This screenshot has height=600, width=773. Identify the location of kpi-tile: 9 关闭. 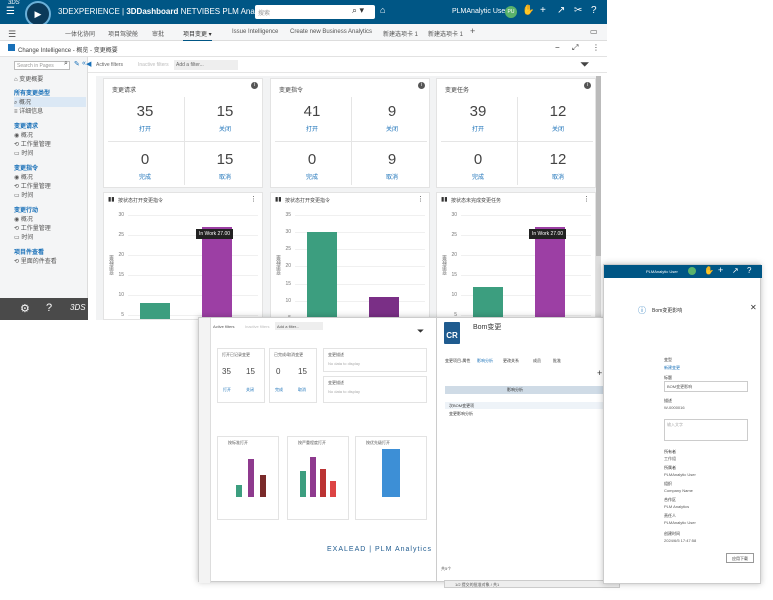
(392, 118).